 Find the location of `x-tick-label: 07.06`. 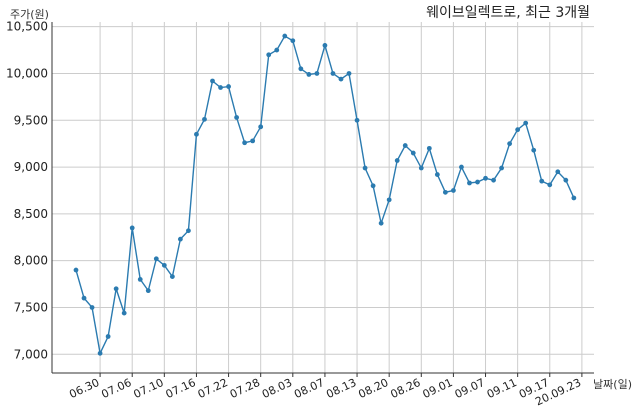

x-tick-label: 07.06 is located at coordinates (116, 388).